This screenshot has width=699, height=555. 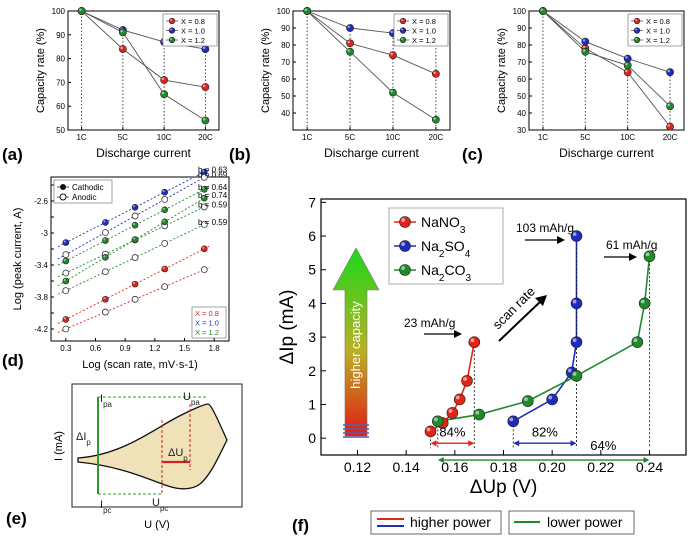 What do you see at coordinates (312, 438) in the screenshot?
I see `y-tick-label: 0` at bounding box center [312, 438].